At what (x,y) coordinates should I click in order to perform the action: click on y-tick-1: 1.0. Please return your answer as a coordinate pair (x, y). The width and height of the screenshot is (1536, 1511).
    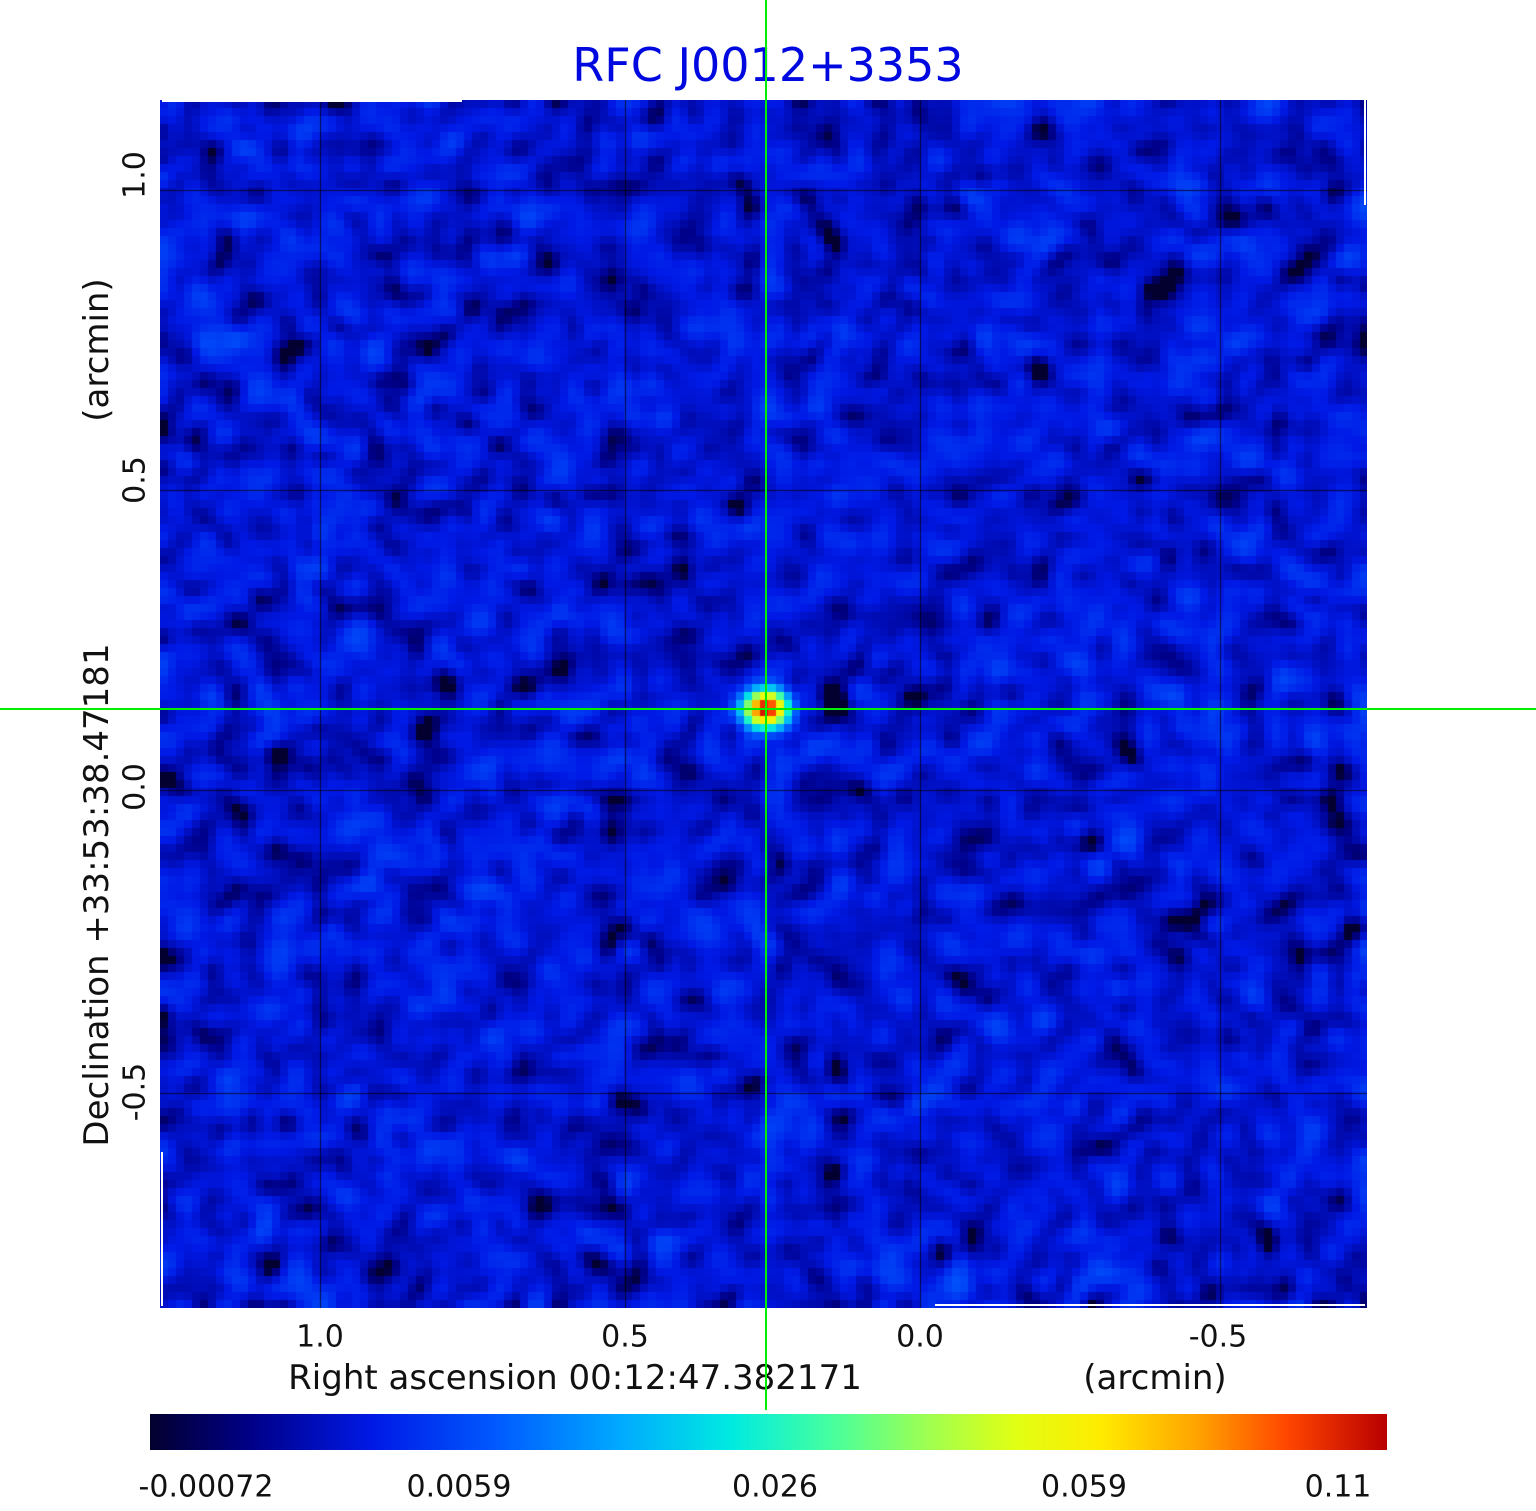
    Looking at the image, I should click on (135, 175).